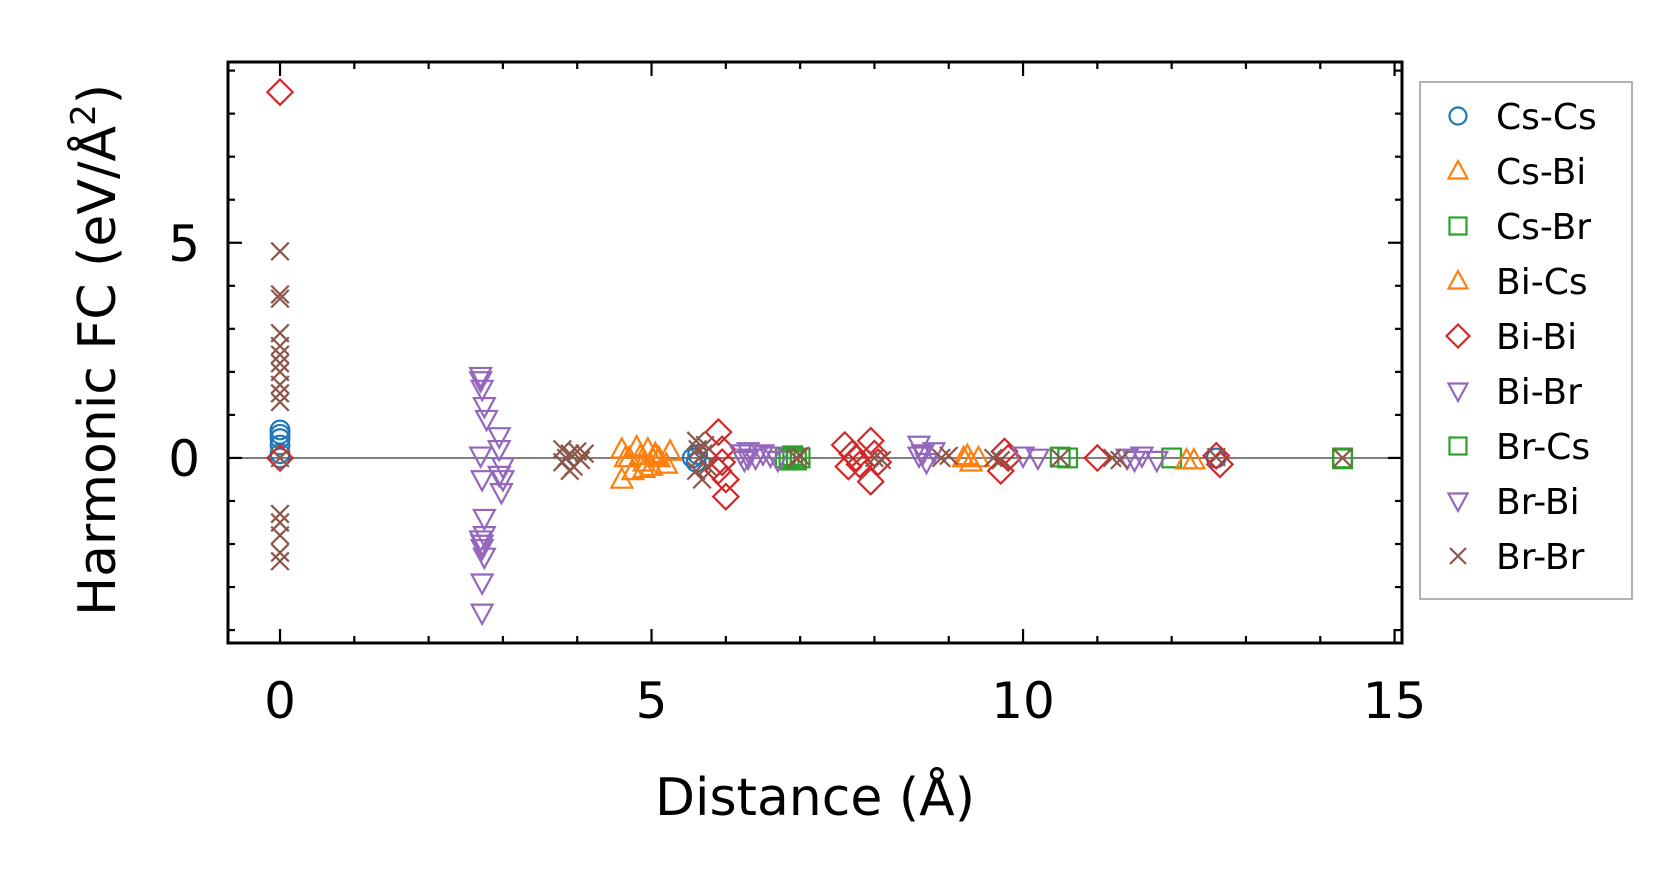  What do you see at coordinates (184, 244) in the screenshot?
I see `y-tick-label: 5` at bounding box center [184, 244].